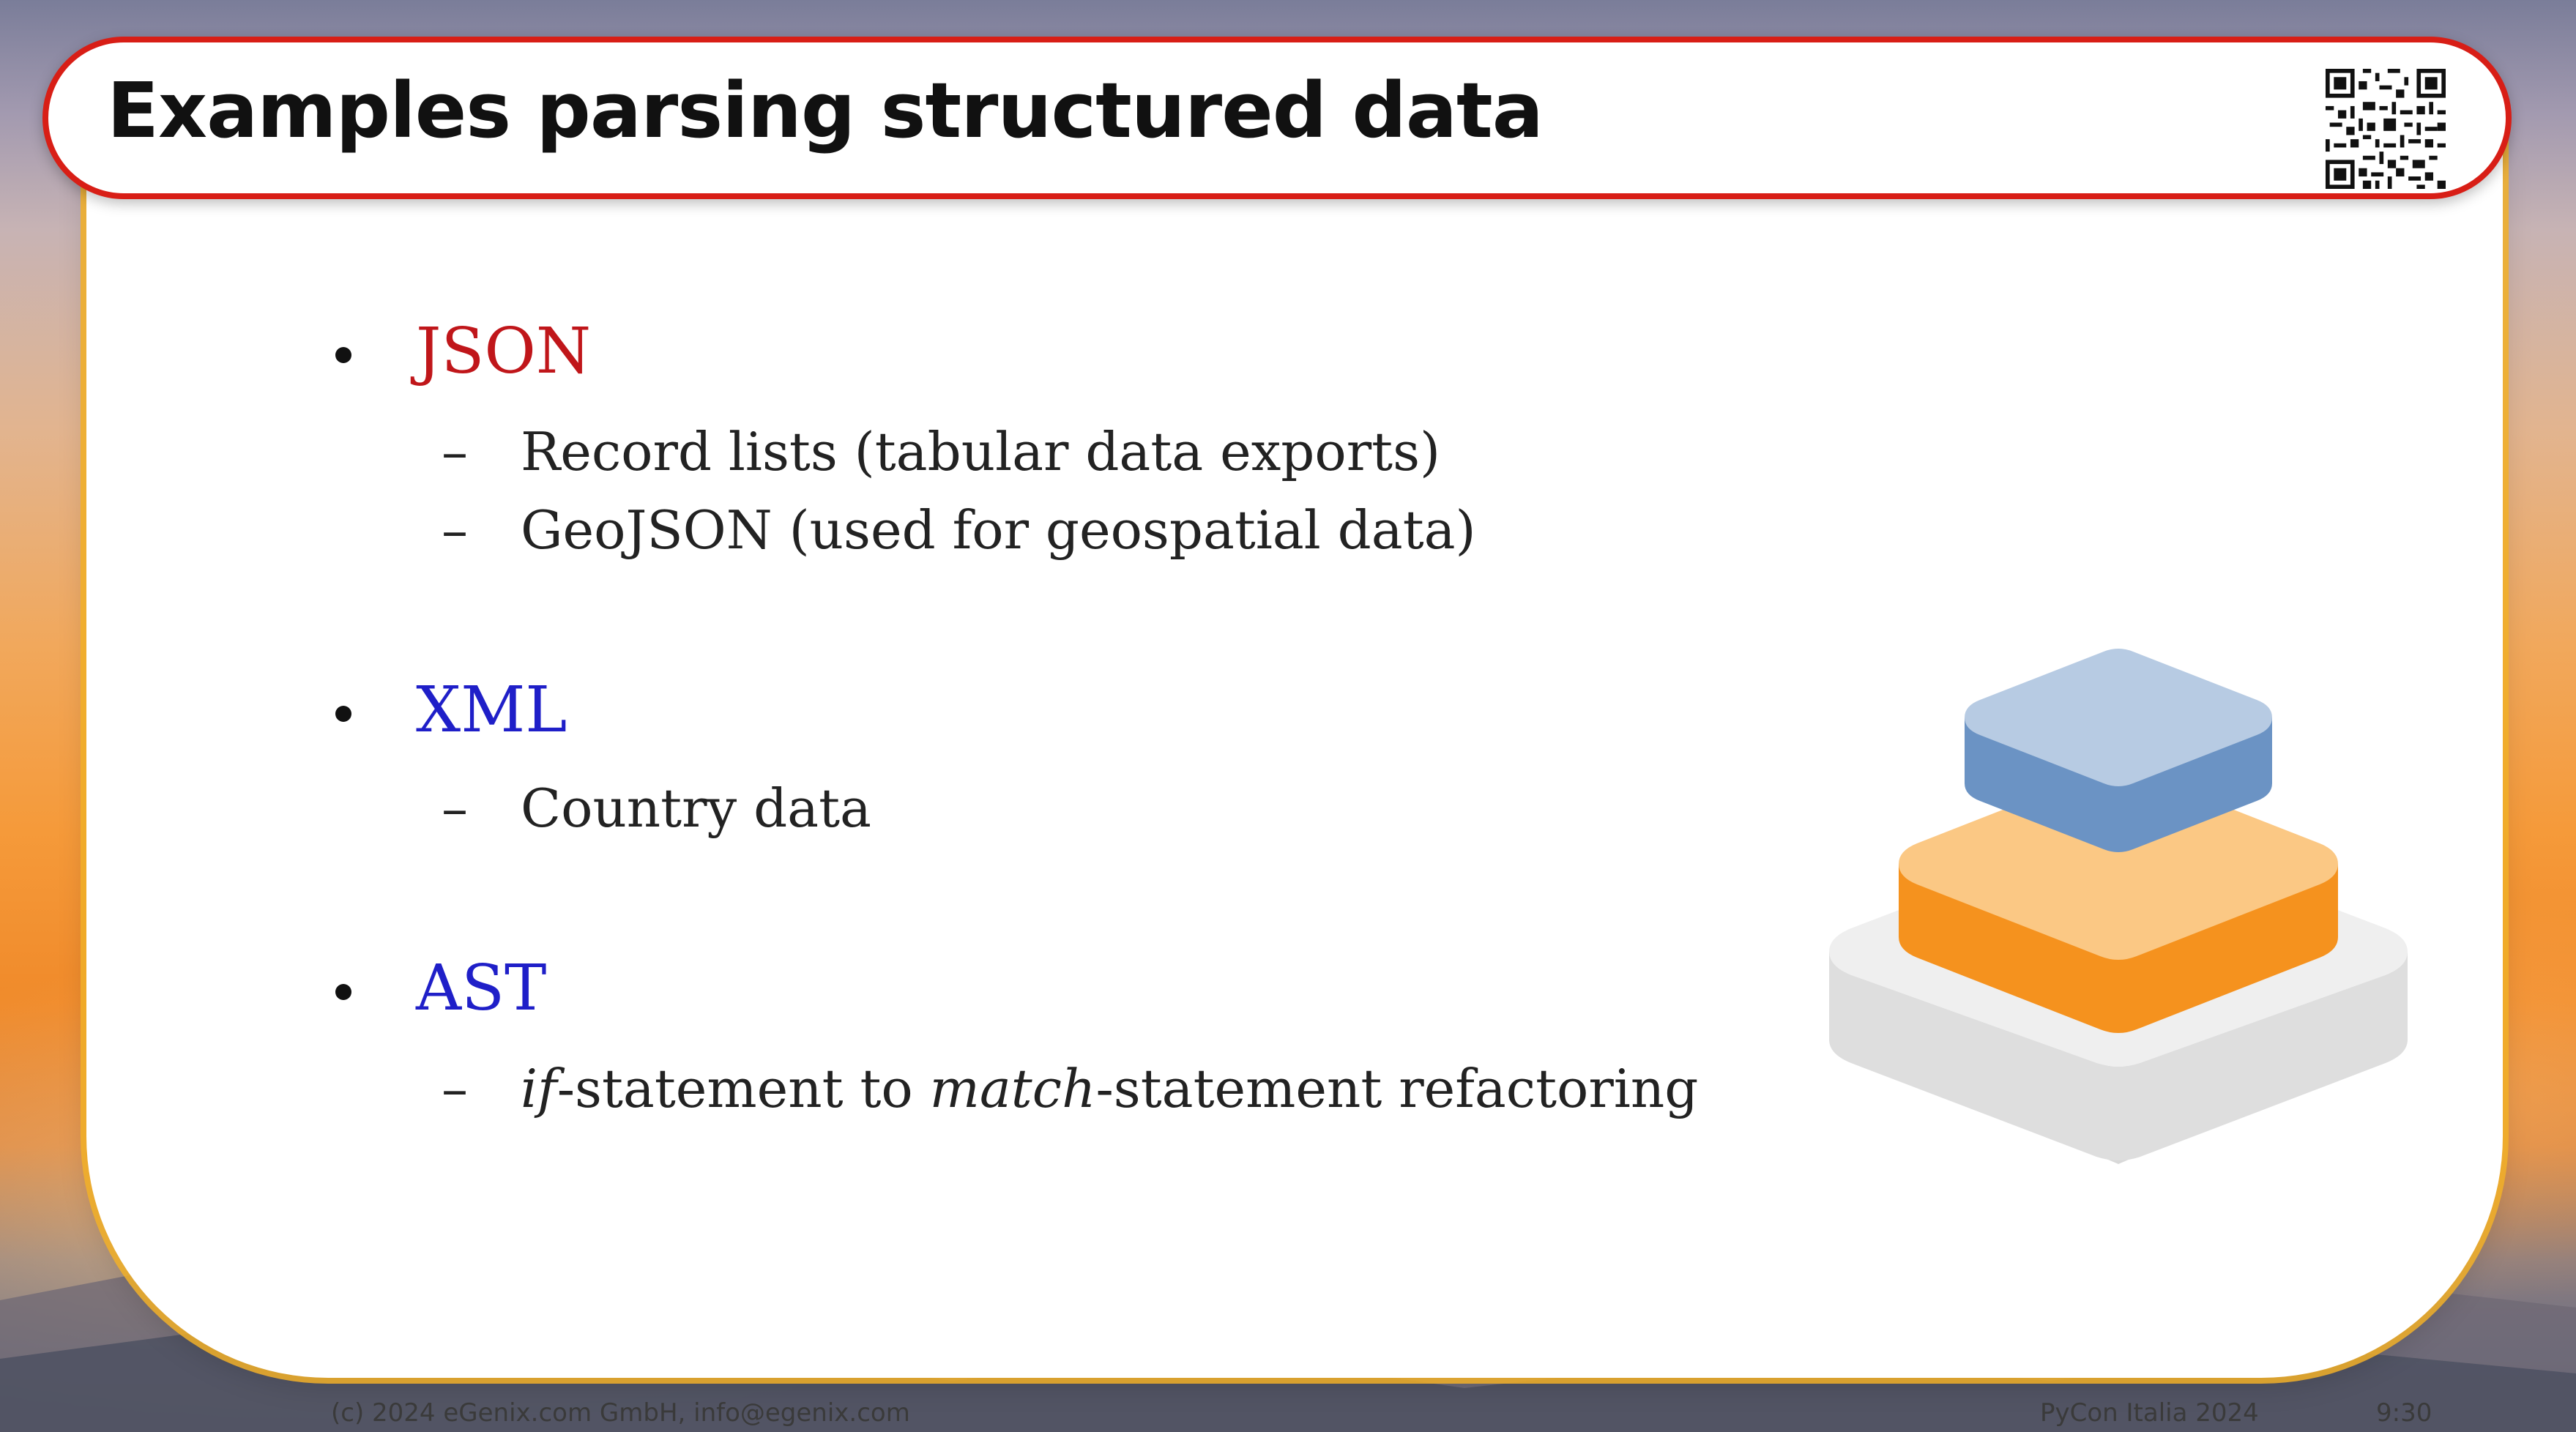 This screenshot has width=2576, height=1432. What do you see at coordinates (2118, 750) in the screenshot?
I see `layer-top` at bounding box center [2118, 750].